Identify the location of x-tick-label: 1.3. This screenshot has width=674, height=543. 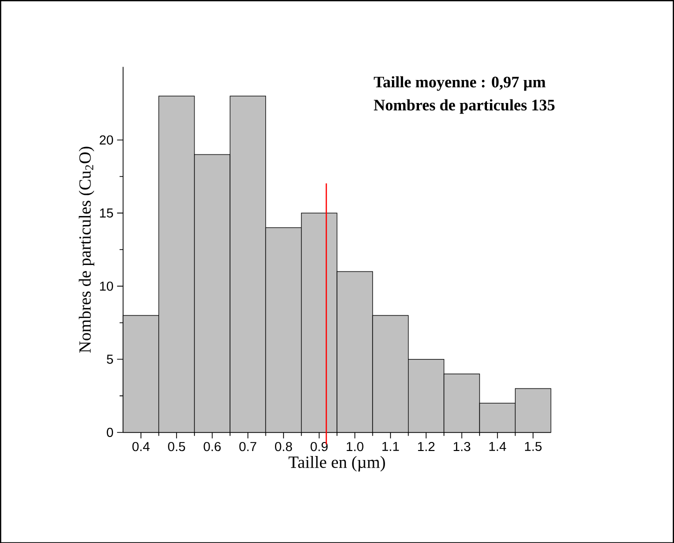
(462, 446).